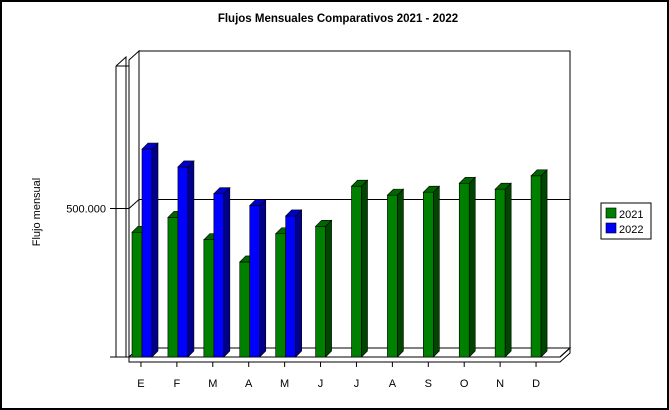  What do you see at coordinates (140, 384) in the screenshot?
I see `x-tick-label: E` at bounding box center [140, 384].